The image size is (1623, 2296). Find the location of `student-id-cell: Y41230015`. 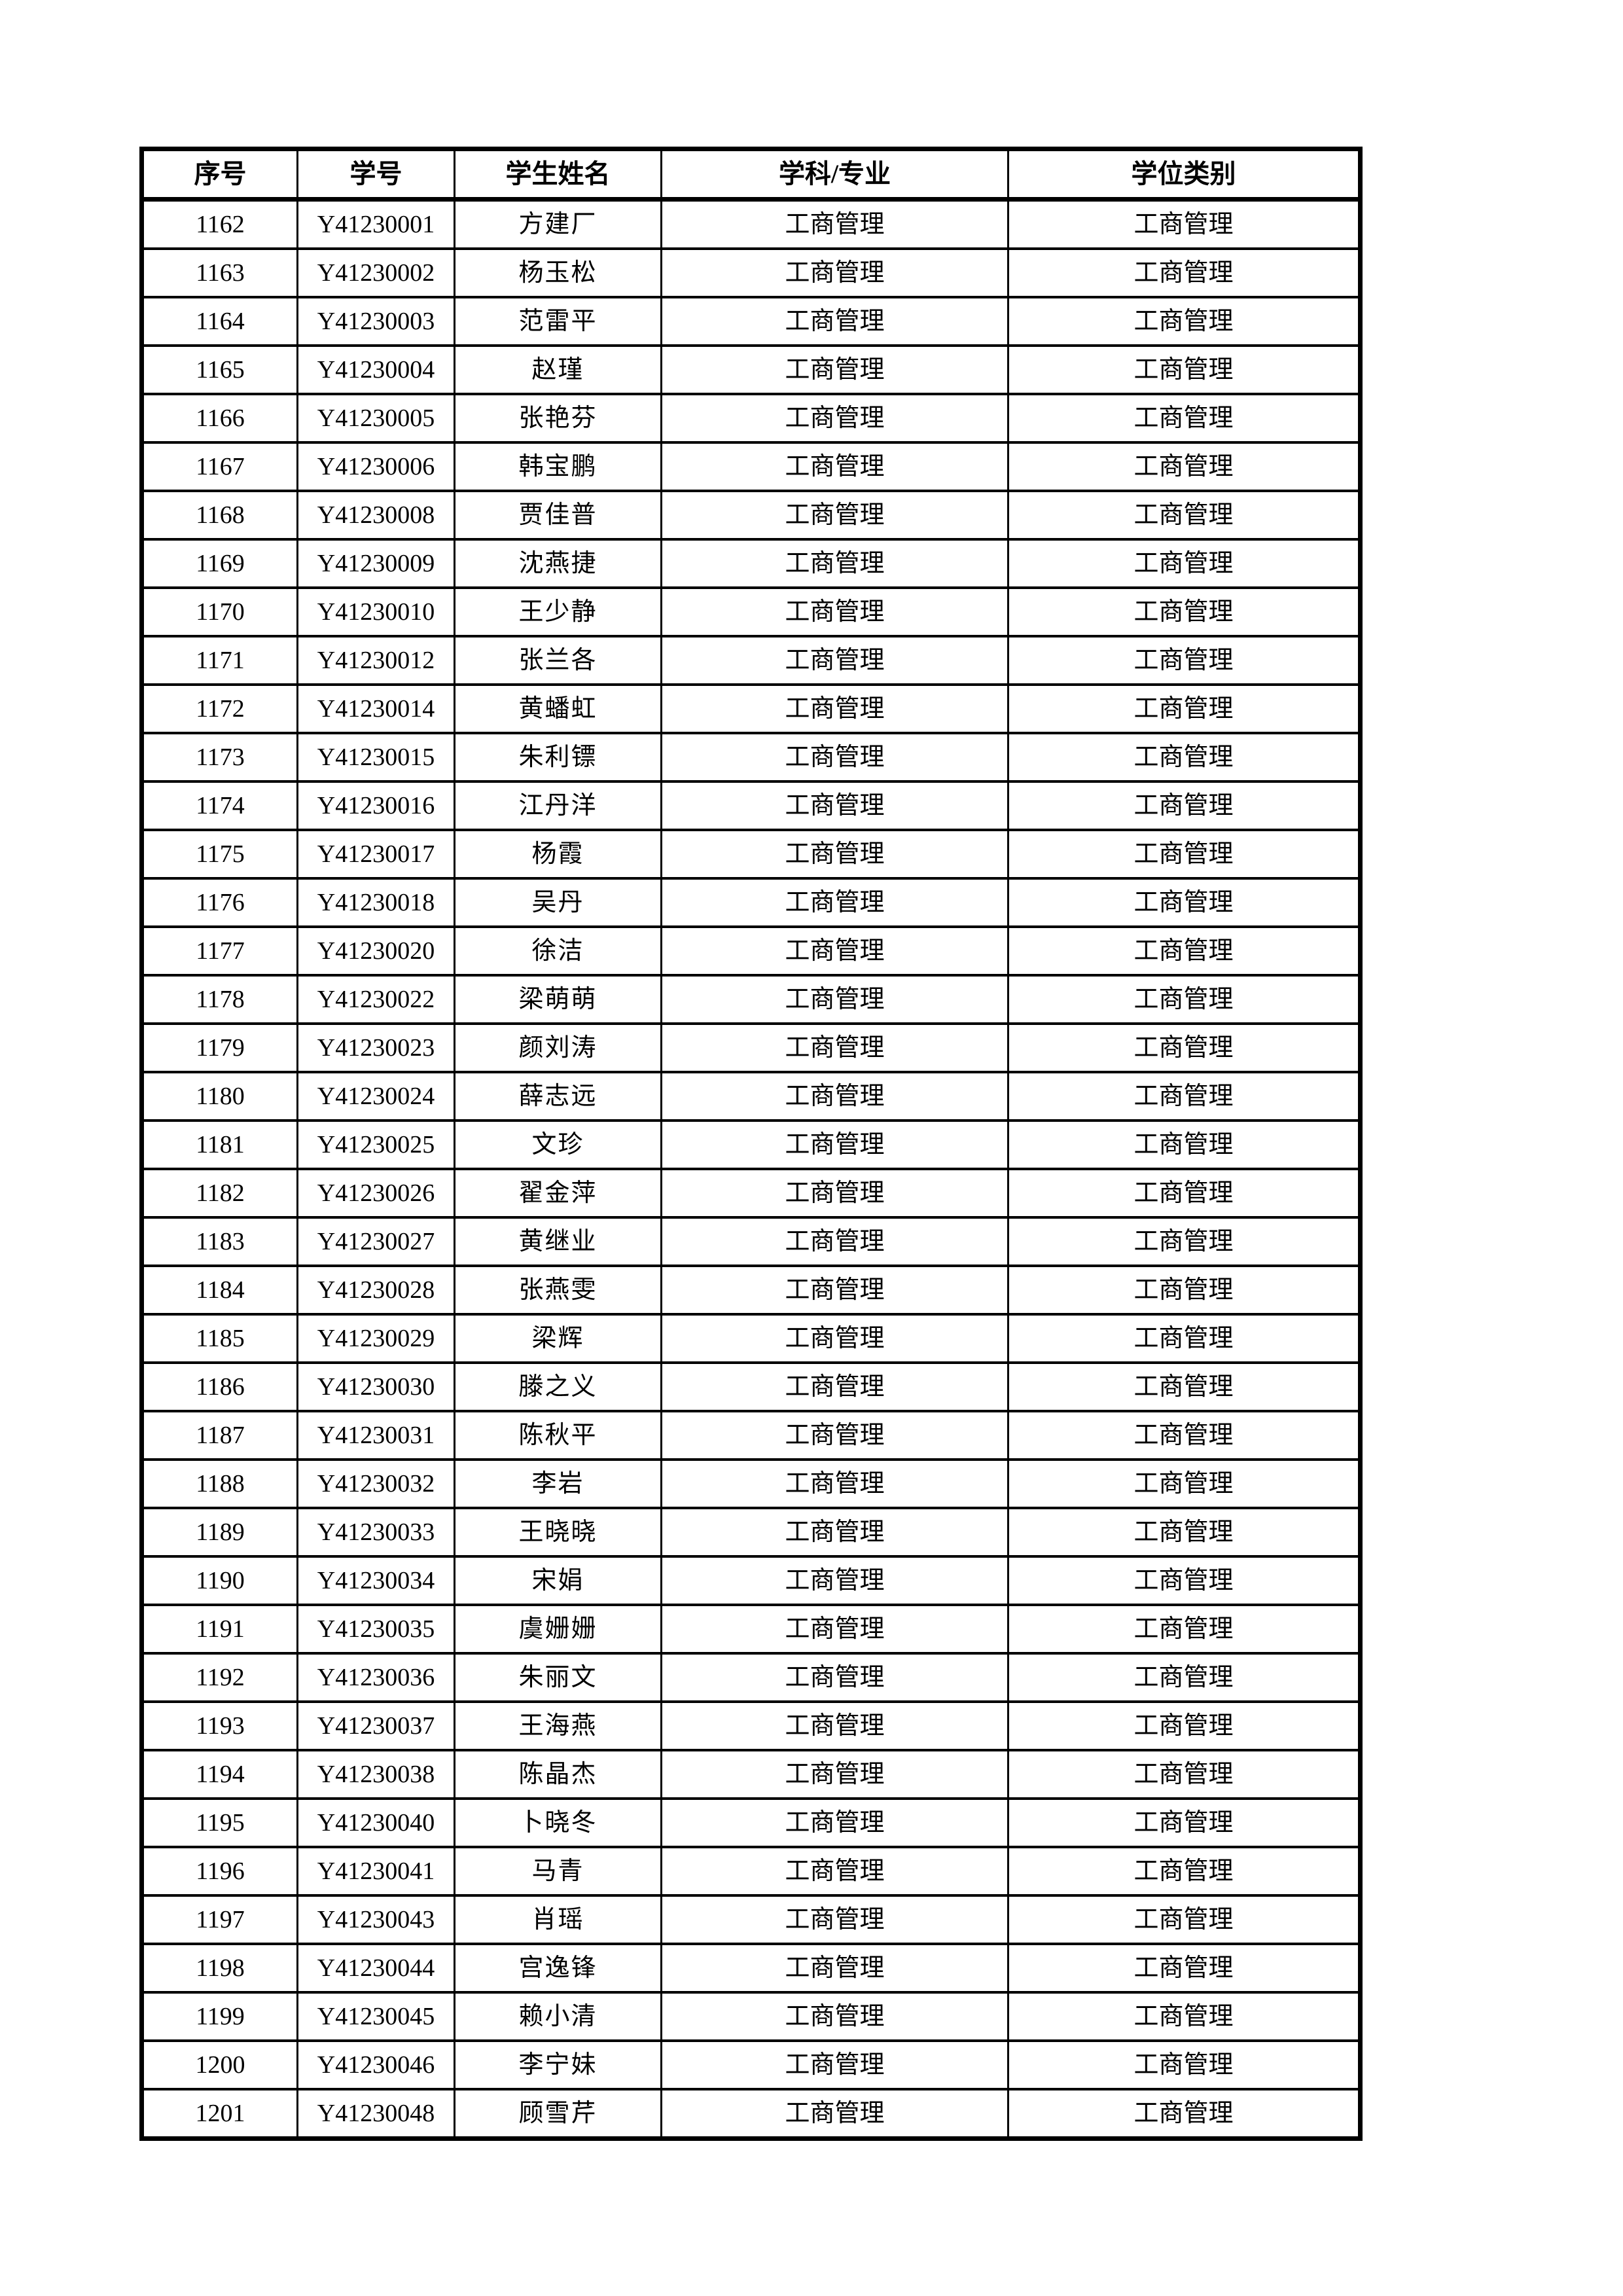

student-id-cell: Y41230015 is located at coordinates (375, 758).